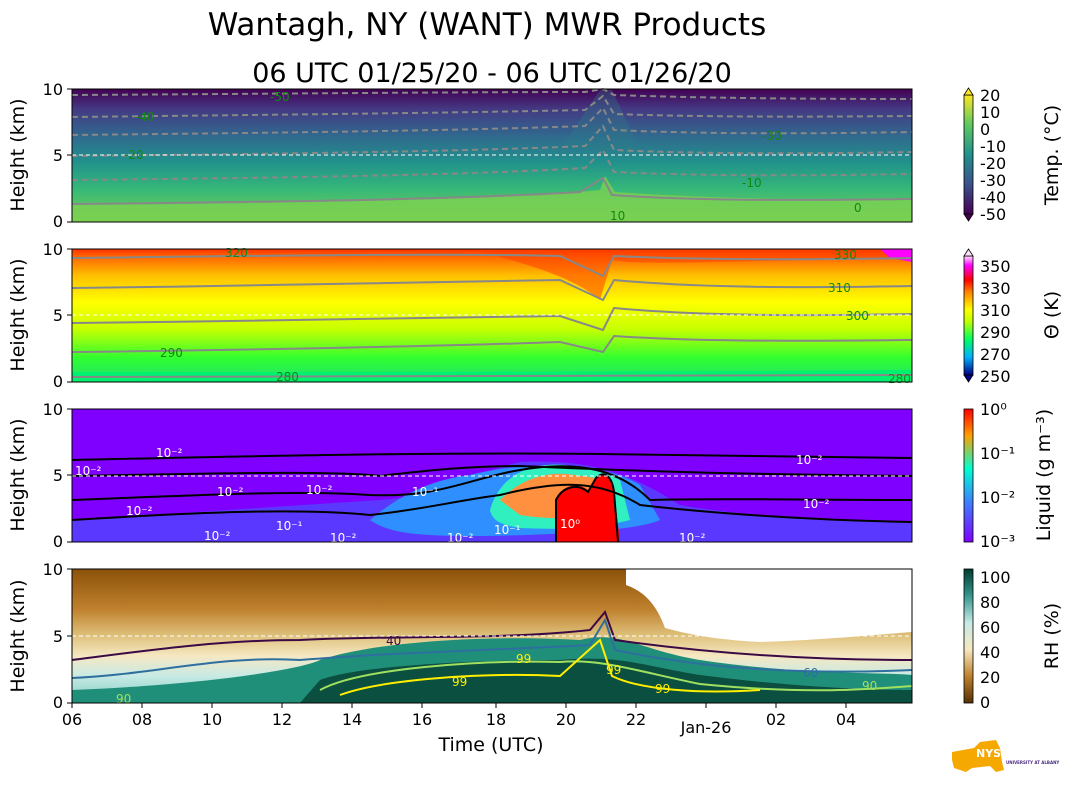  I want to click on theta-label-4: 310, so click(839, 288).